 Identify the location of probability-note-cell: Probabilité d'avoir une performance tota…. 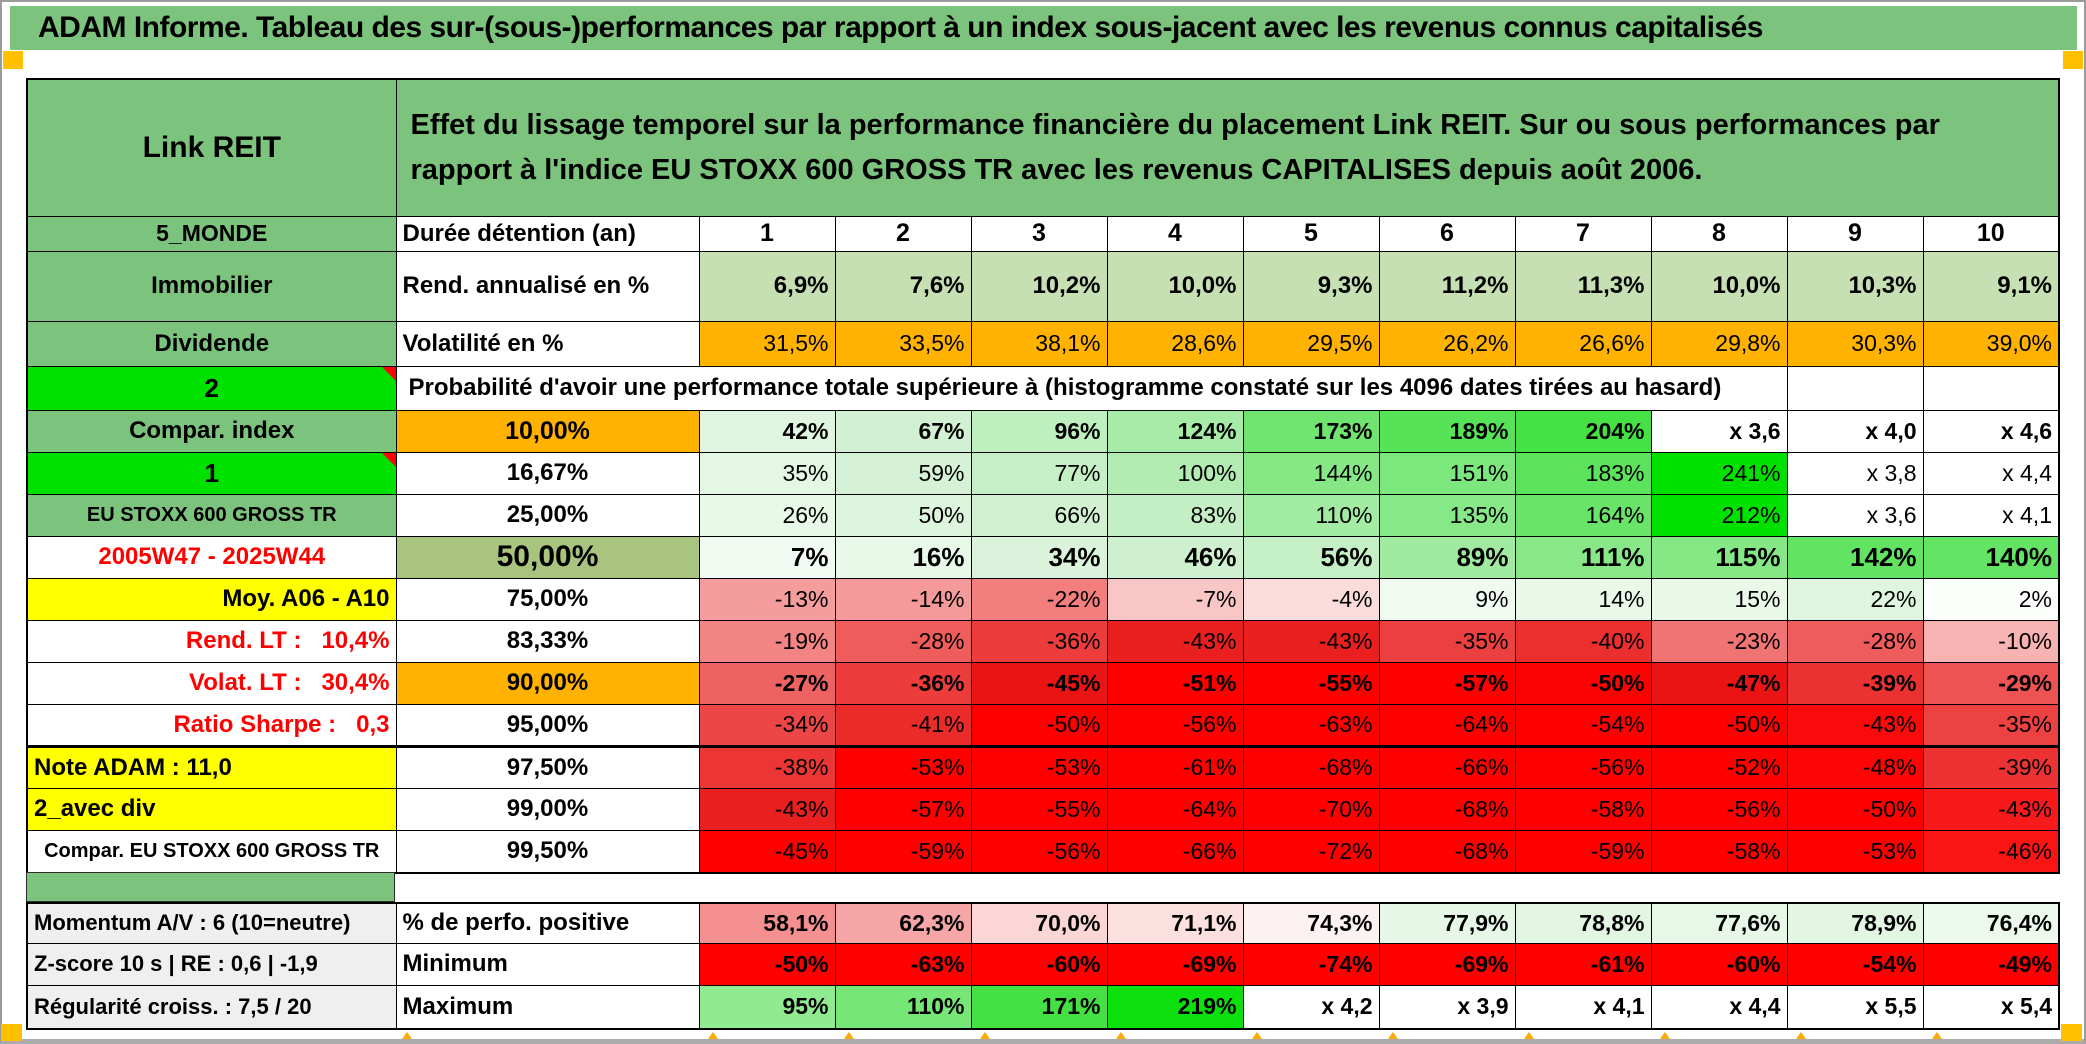
(1091, 388).